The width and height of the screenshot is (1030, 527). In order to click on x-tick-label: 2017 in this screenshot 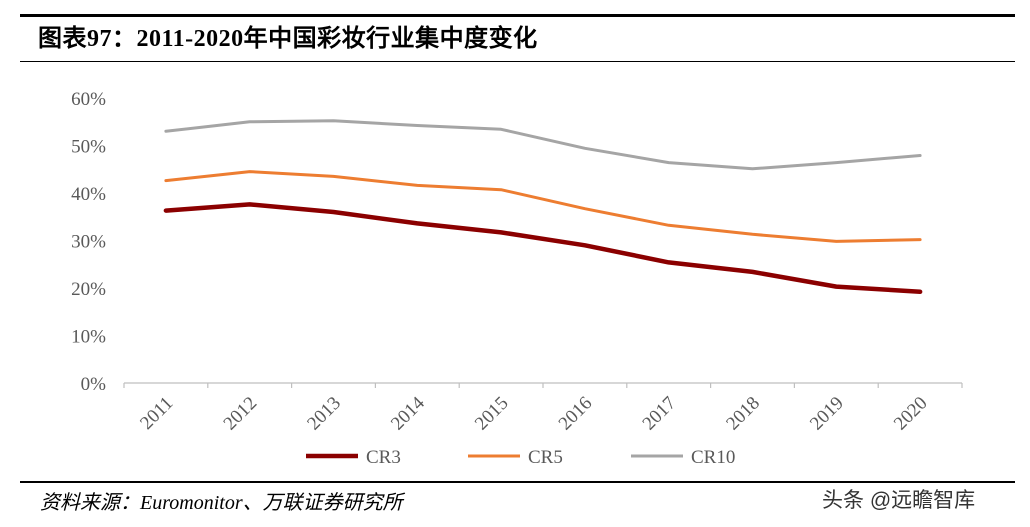, I will do `click(660, 414)`.